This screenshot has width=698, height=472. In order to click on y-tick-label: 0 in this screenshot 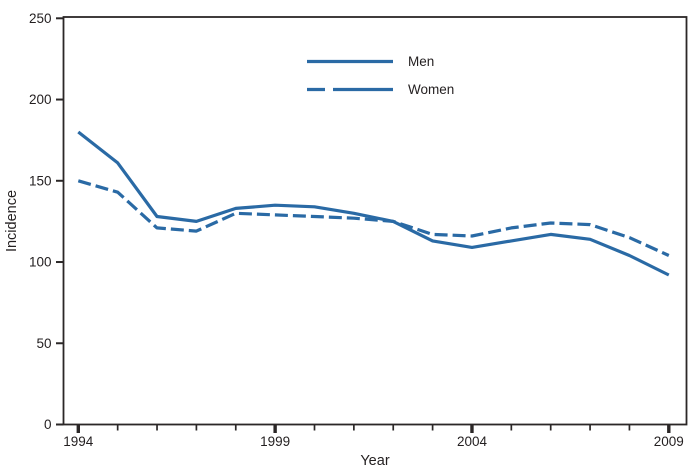, I will do `click(48, 424)`.